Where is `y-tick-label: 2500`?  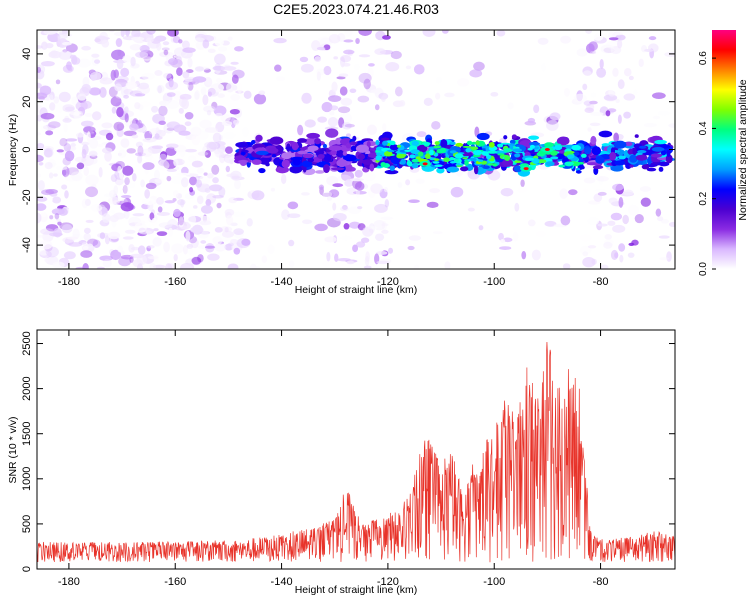 y-tick-label: 2500 is located at coordinates (27, 343).